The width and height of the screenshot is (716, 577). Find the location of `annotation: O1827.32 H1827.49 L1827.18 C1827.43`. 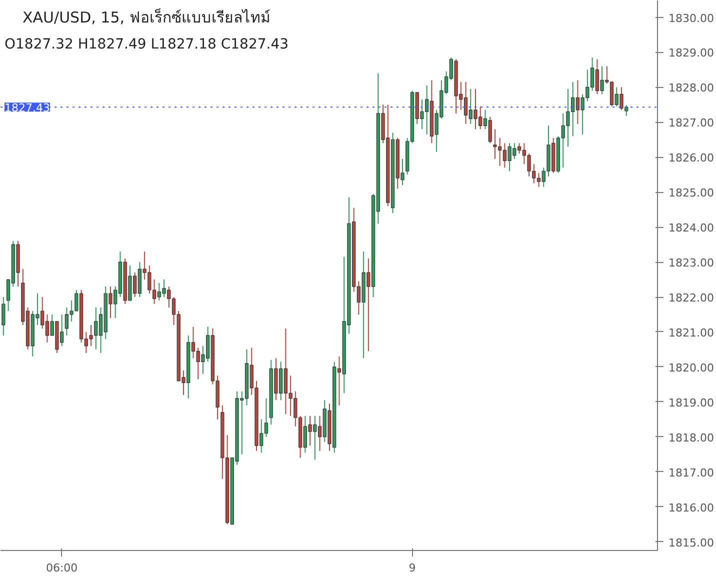

annotation: O1827.32 H1827.49 L1827.18 C1827.43 is located at coordinates (146, 44).